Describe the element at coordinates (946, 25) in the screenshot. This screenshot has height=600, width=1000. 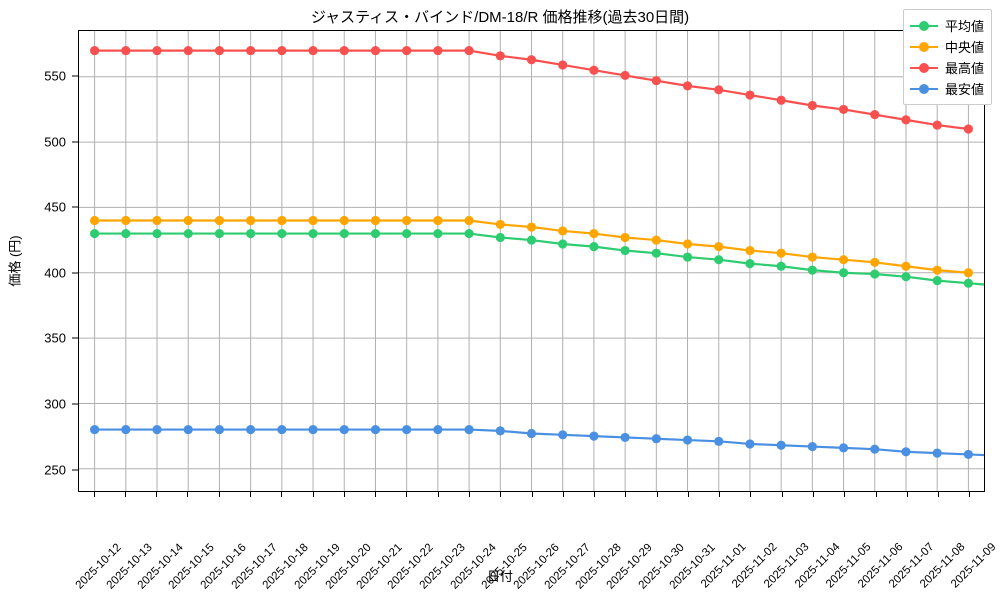
I see `legend-item: 平均値` at that location.